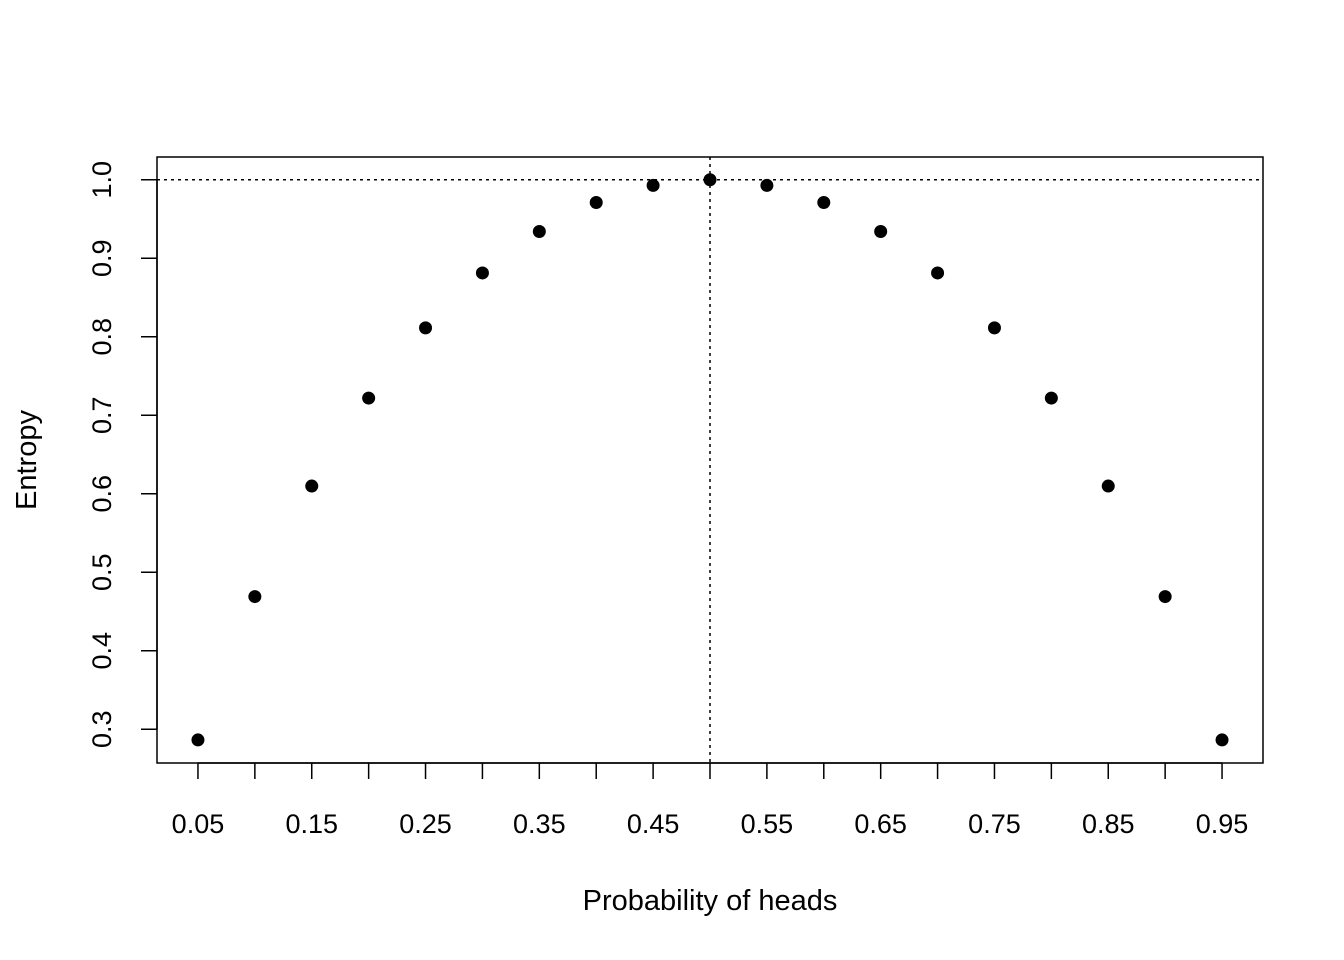 The height and width of the screenshot is (960, 1344). I want to click on x-tick-label: 0.65, so click(880, 824).